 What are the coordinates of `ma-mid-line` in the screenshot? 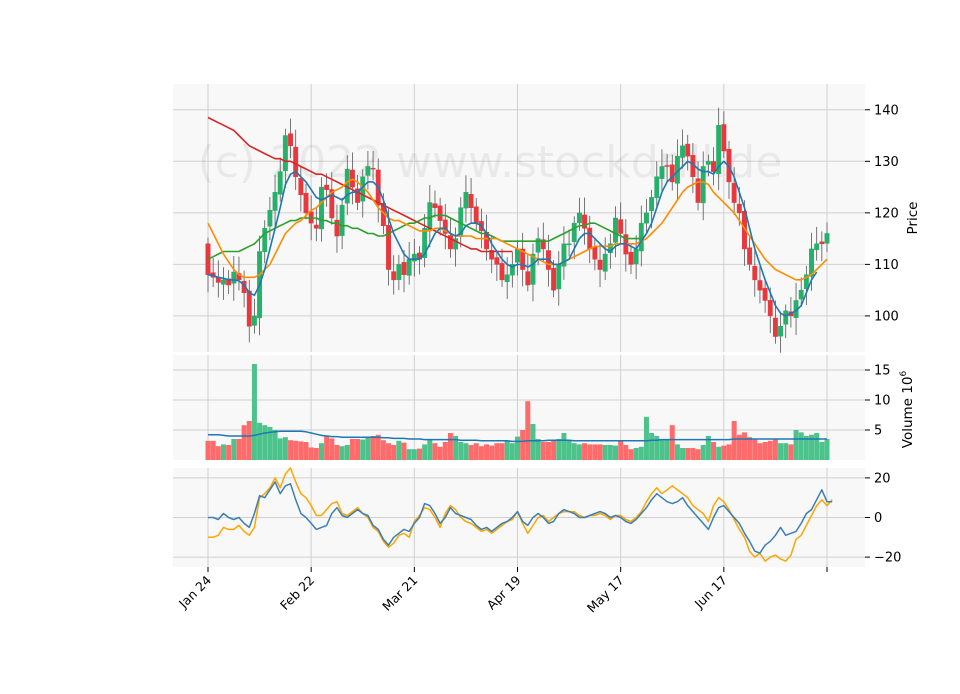 It's located at (517, 229).